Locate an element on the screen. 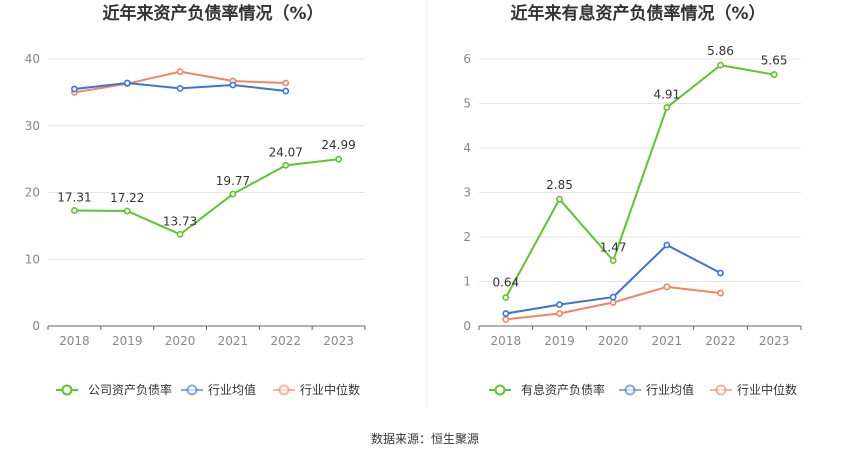 This screenshot has width=850, height=459. chart-title: 近年来有息资产负债率情况（%） is located at coordinates (637, 13).